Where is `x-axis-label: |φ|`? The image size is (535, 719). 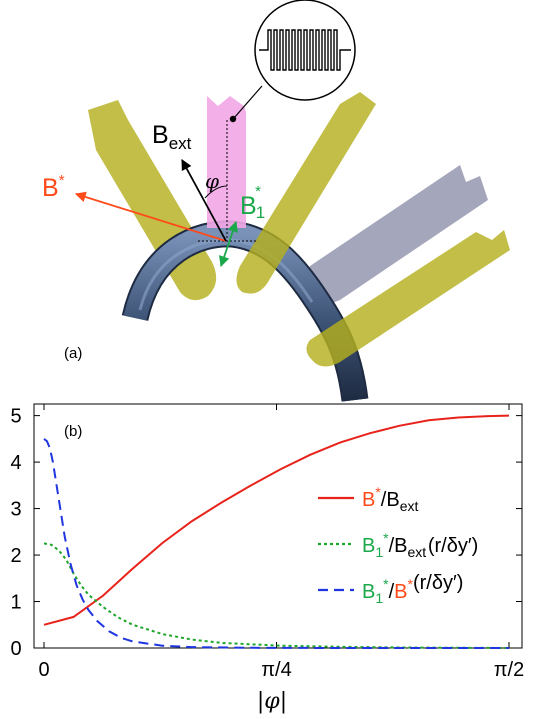 x-axis-label: |φ| is located at coordinates (272, 701).